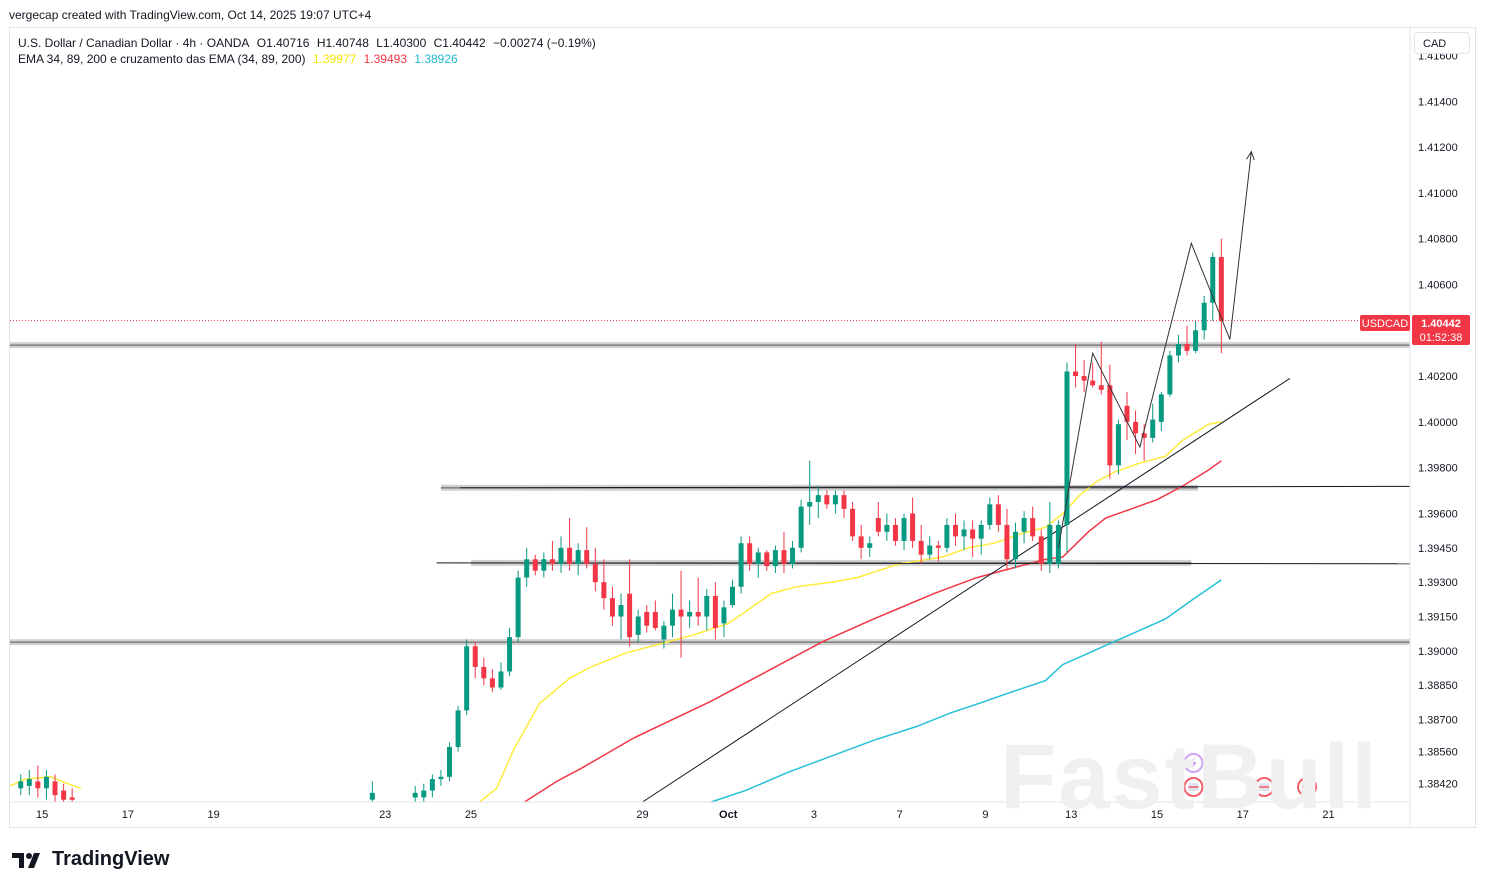 Image resolution: width=1486 pixels, height=889 pixels. Describe the element at coordinates (436, 59) in the screenshot. I see `legend-ema200-value: 1.38926` at that location.